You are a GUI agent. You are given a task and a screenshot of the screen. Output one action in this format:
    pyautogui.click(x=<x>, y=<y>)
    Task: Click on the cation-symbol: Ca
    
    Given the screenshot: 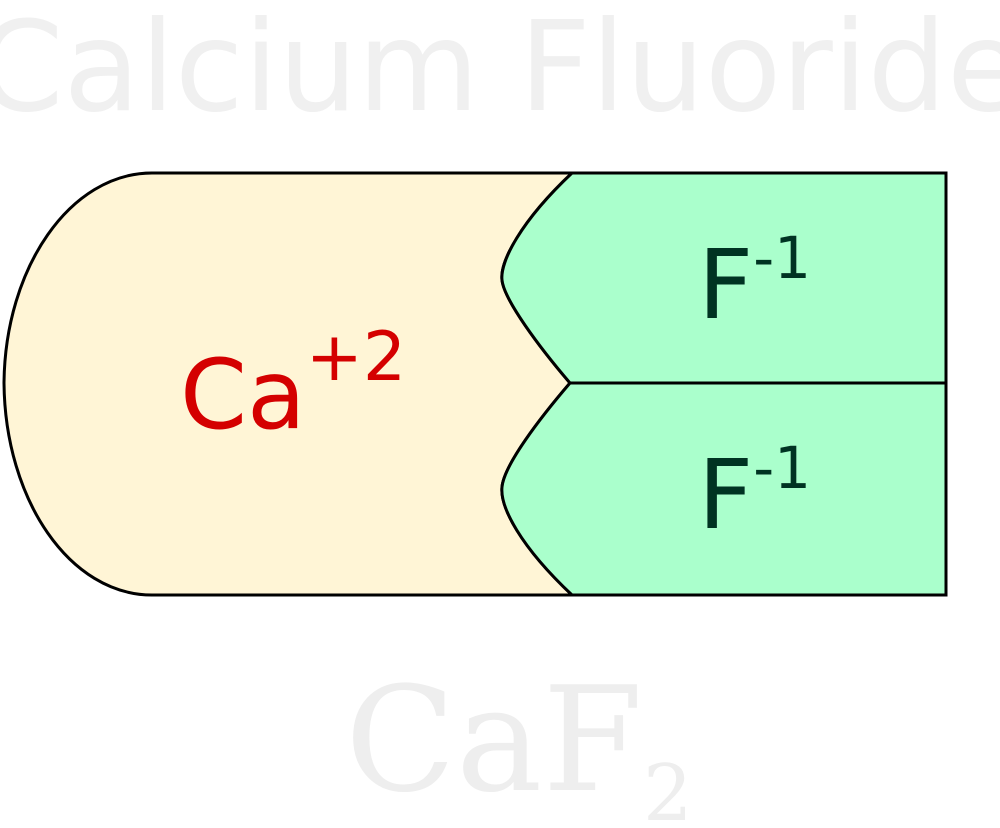 What is the action you would take?
    pyautogui.click(x=243, y=395)
    